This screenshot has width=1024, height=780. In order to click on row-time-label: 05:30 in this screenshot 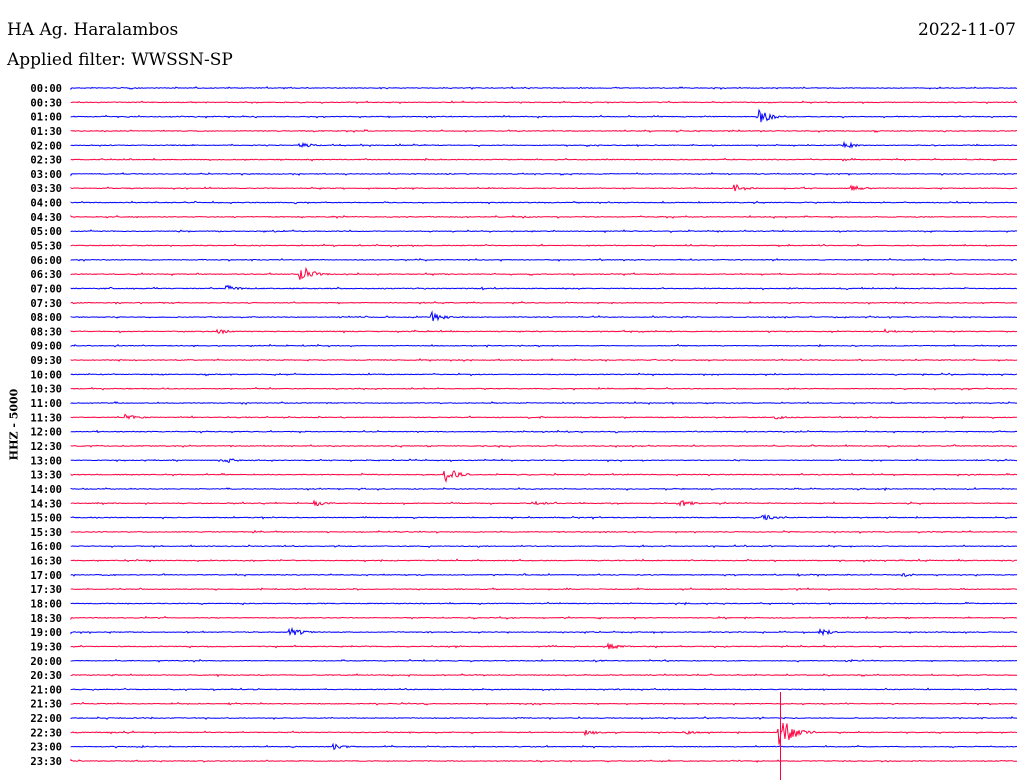, I will do `click(46, 247)`.